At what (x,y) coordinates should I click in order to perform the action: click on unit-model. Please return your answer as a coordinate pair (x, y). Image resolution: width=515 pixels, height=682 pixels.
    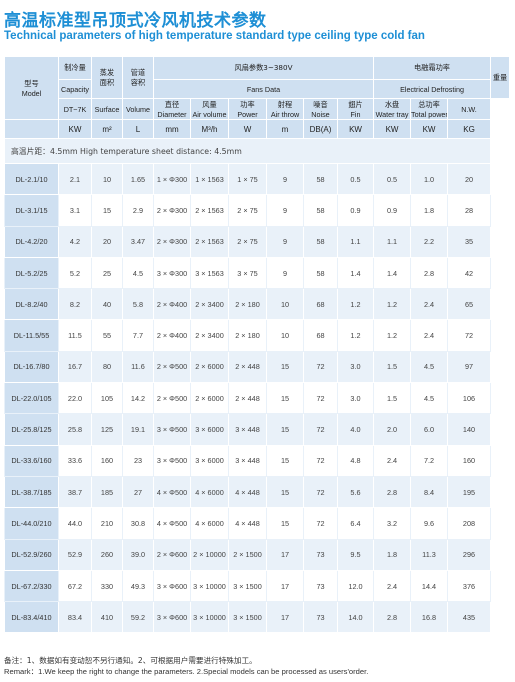
    Looking at the image, I should click on (31, 129).